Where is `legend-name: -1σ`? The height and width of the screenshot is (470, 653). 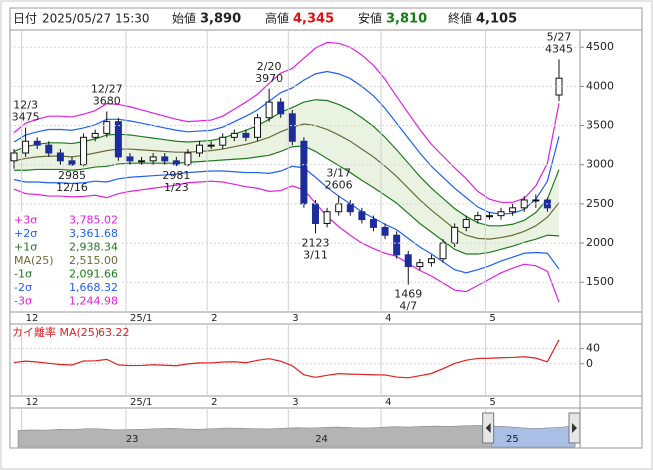
legend-name: -1σ is located at coordinates (23, 274).